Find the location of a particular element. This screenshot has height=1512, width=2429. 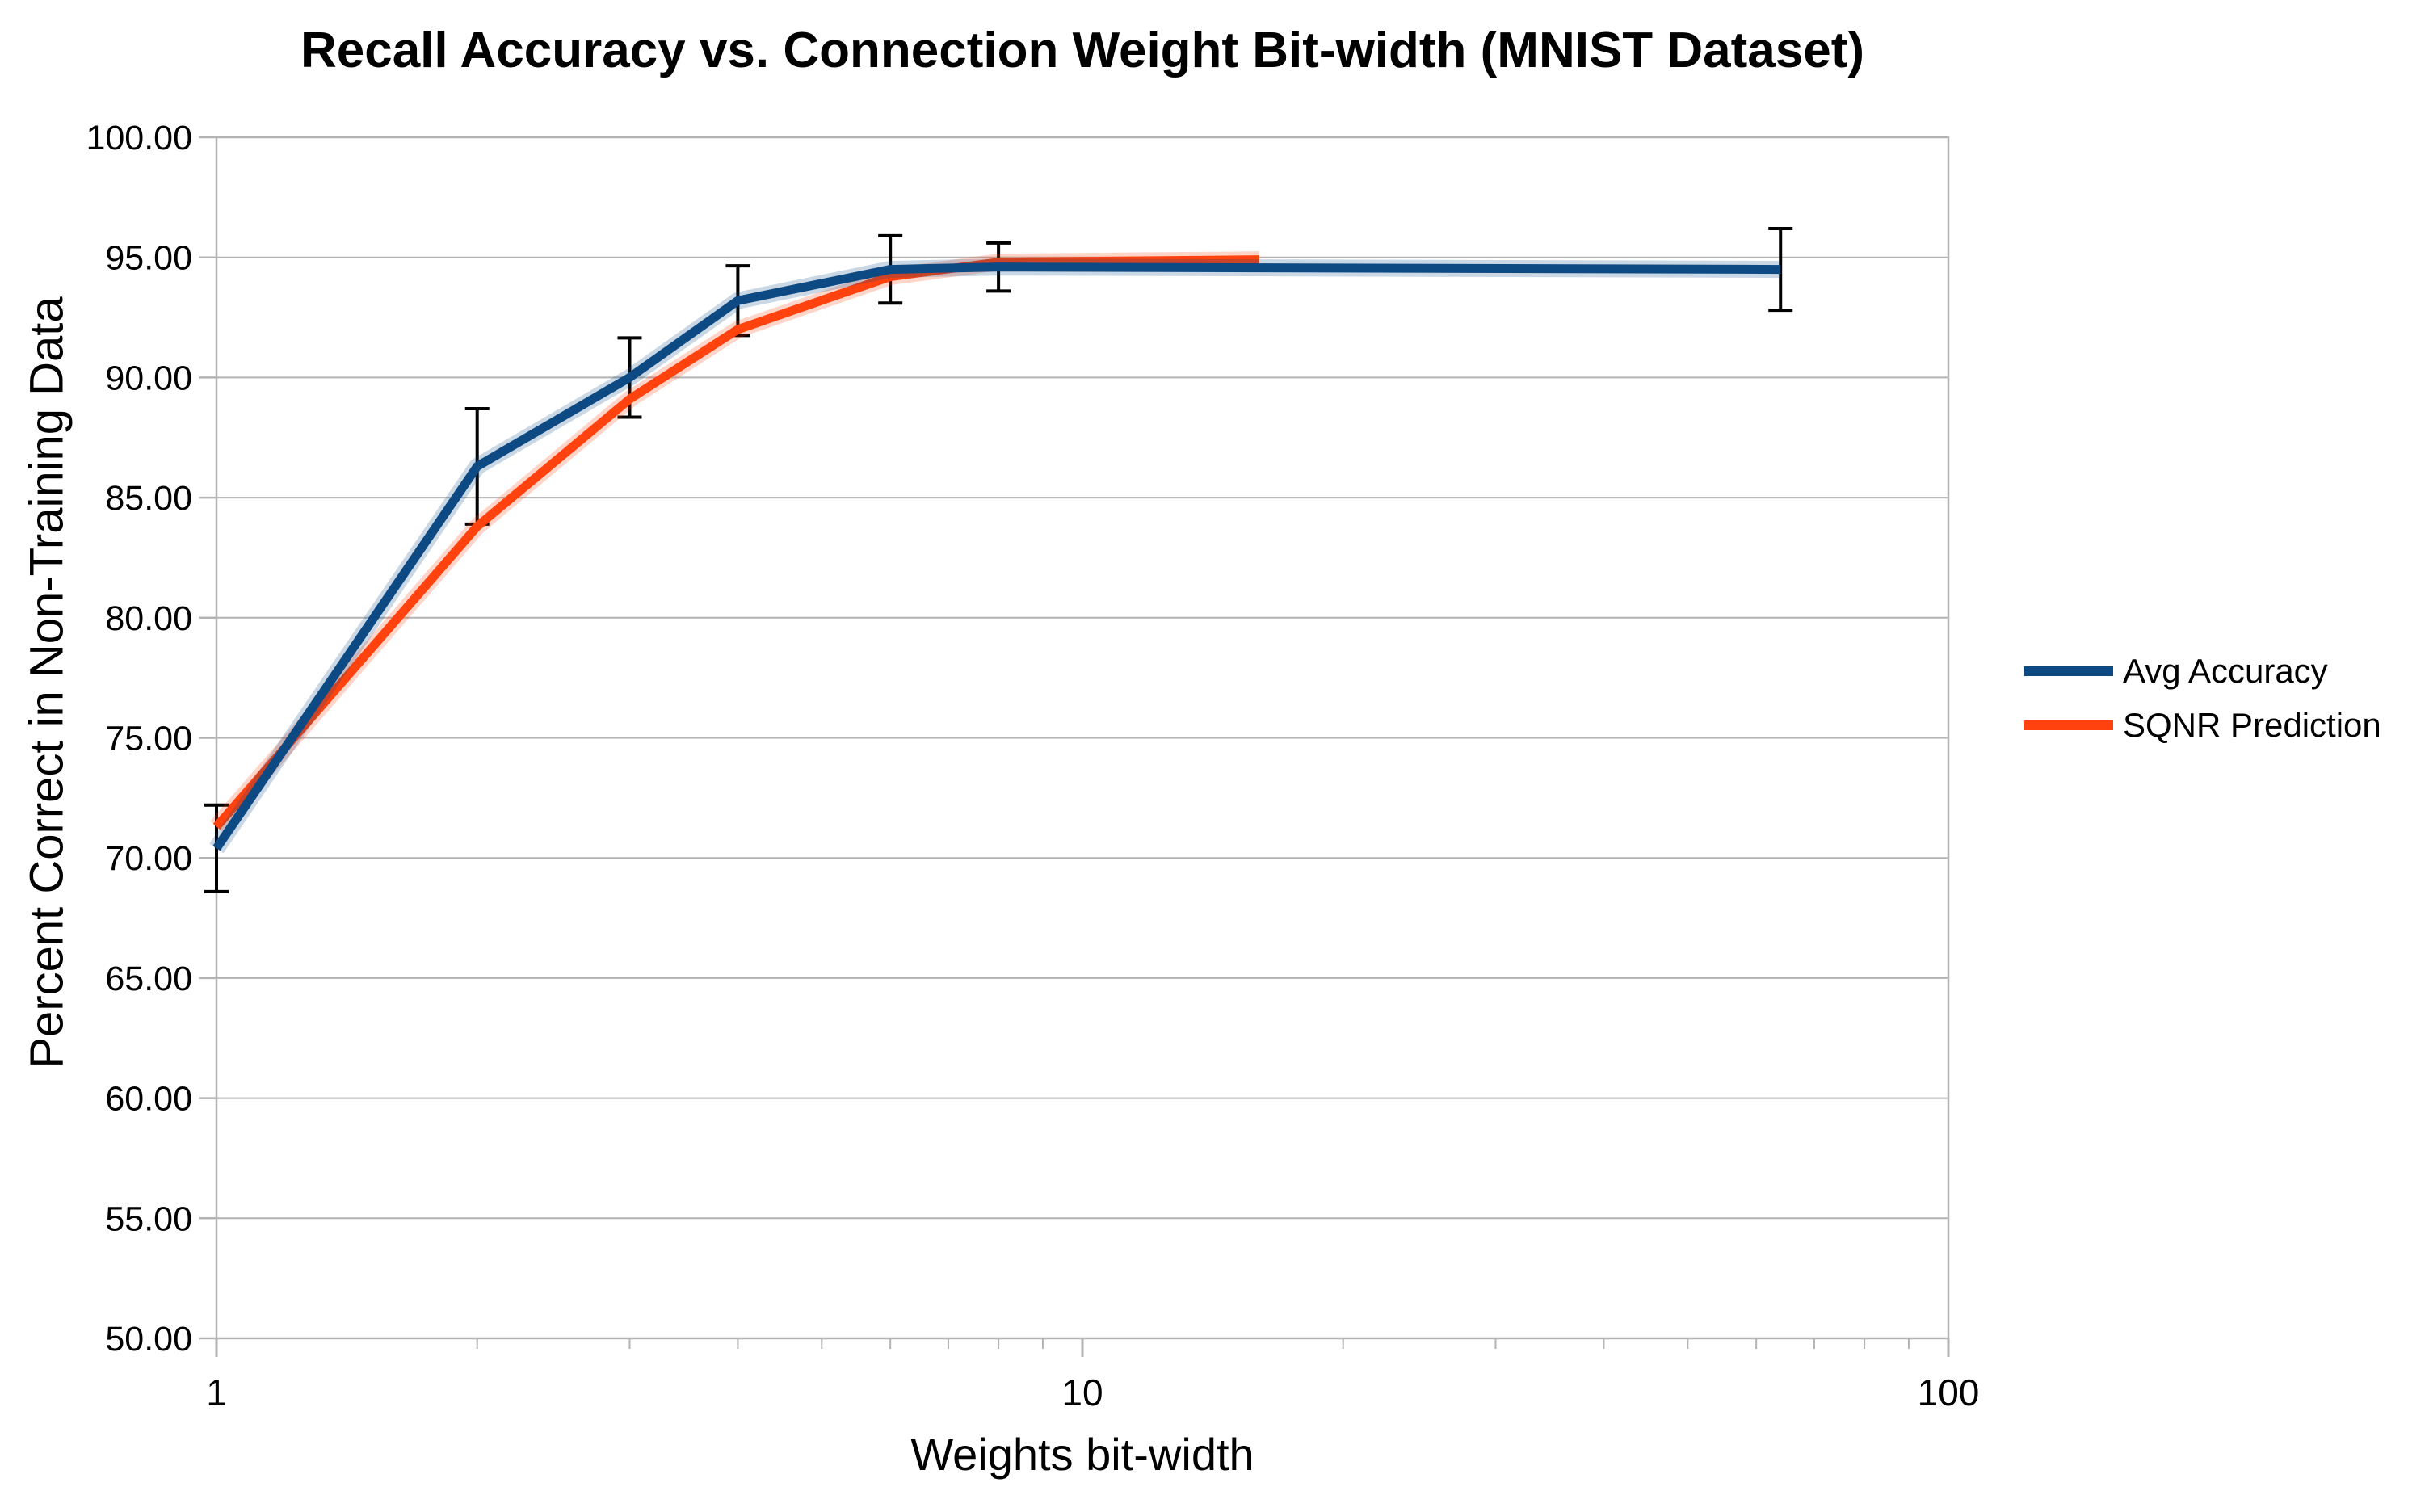

x-axis-title: Weights bit-width is located at coordinates (1082, 1454).